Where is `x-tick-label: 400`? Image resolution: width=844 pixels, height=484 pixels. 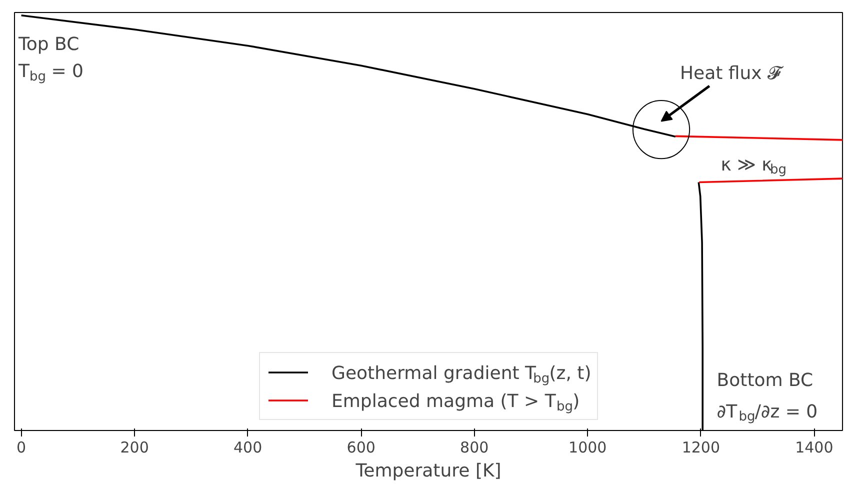 x-tick-label: 400 is located at coordinates (248, 447).